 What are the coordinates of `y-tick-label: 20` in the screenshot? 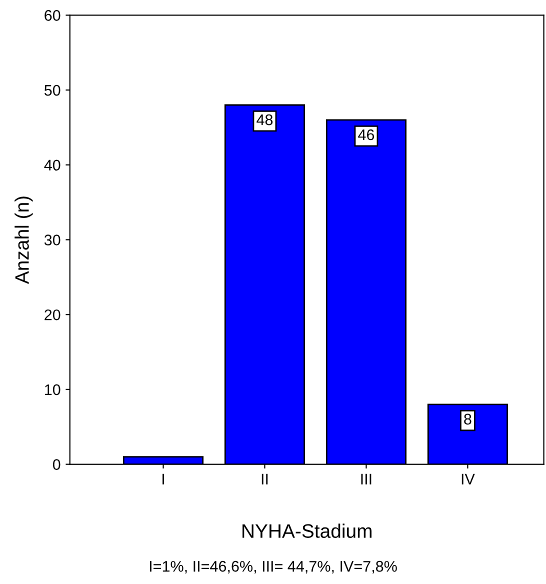 It's located at (52, 314).